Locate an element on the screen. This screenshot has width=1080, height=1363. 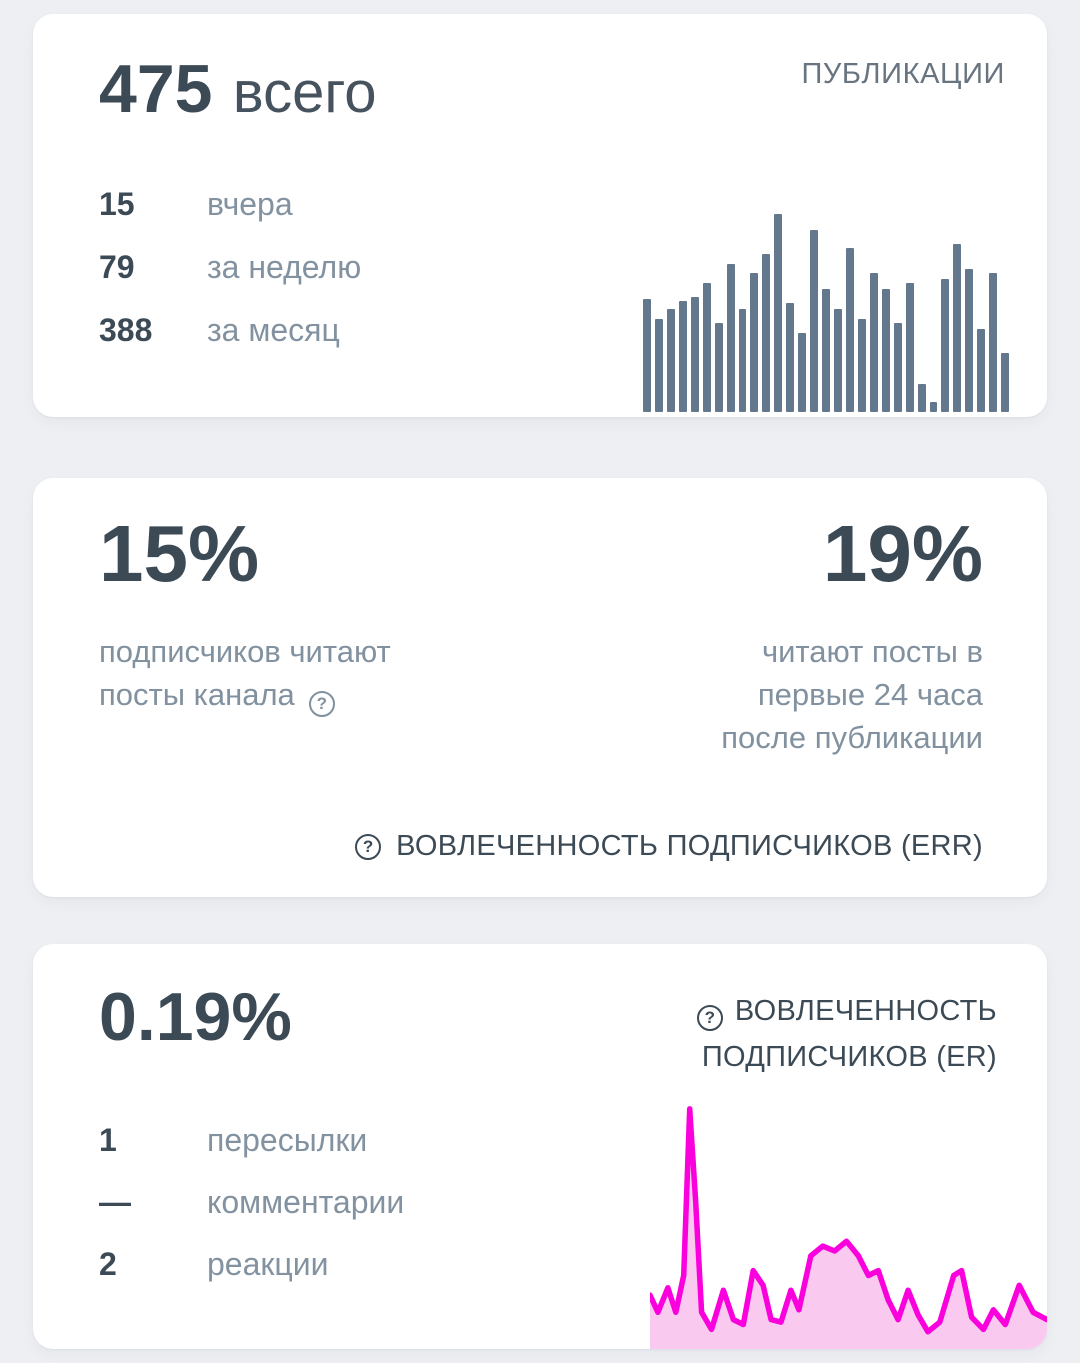
publications-bar-chart is located at coordinates (826, 313).